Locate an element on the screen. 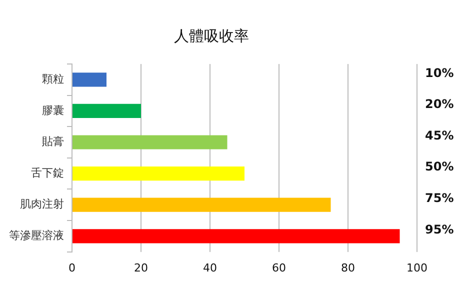 This screenshot has height=295, width=475. y-tick-label: 貼膏 is located at coordinates (53, 141).